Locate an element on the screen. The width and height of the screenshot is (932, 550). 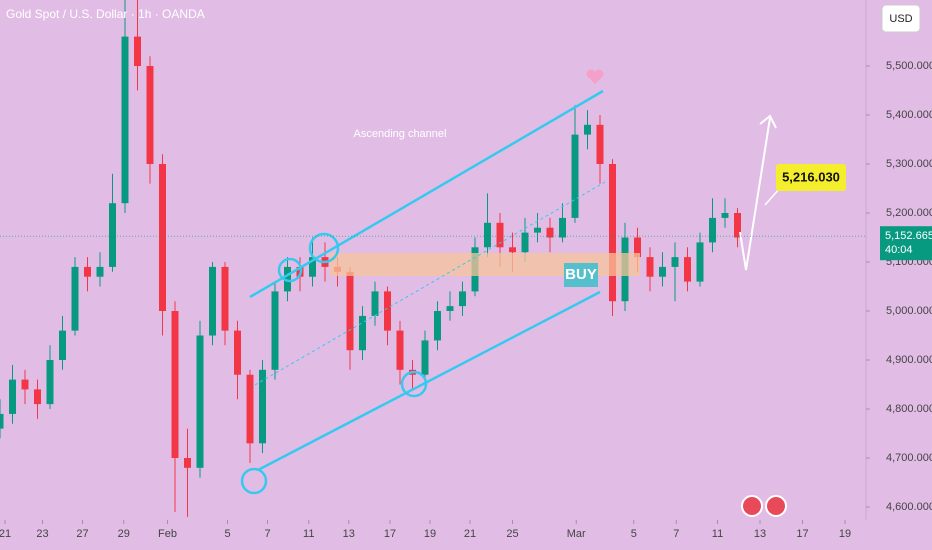
channel-upper is located at coordinates (426, 194).